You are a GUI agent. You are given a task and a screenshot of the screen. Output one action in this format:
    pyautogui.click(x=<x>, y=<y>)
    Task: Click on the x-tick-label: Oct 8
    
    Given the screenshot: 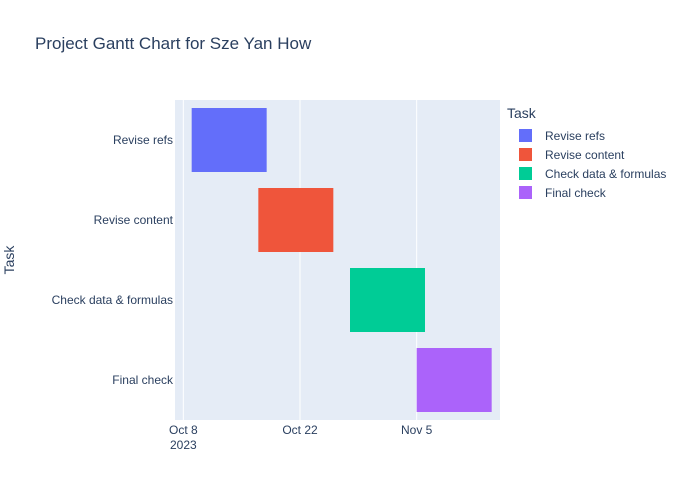 What is the action you would take?
    pyautogui.click(x=183, y=430)
    